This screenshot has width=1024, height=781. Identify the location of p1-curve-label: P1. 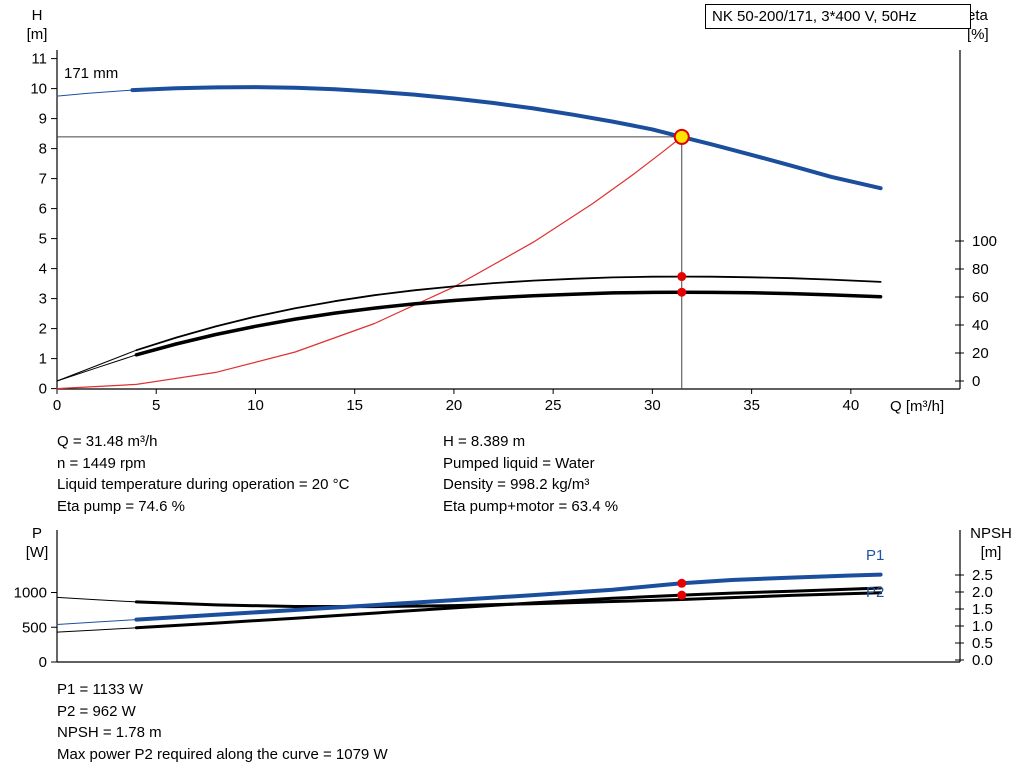
(875, 555).